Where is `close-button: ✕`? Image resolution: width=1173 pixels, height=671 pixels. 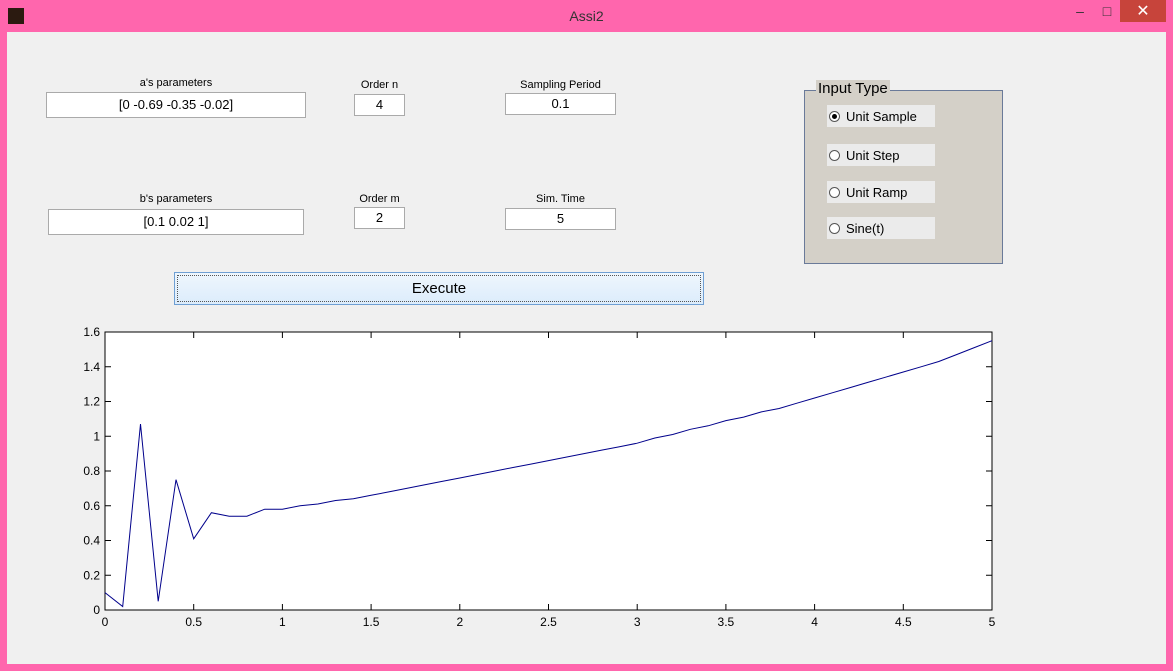 close-button: ✕ is located at coordinates (1143, 11).